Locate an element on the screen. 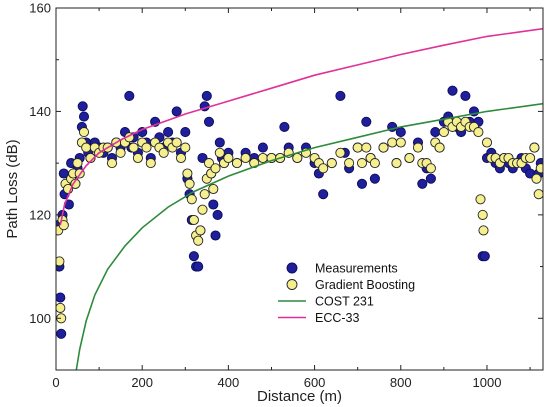 The image size is (550, 407). x-tick-label: 0 is located at coordinates (55, 382).